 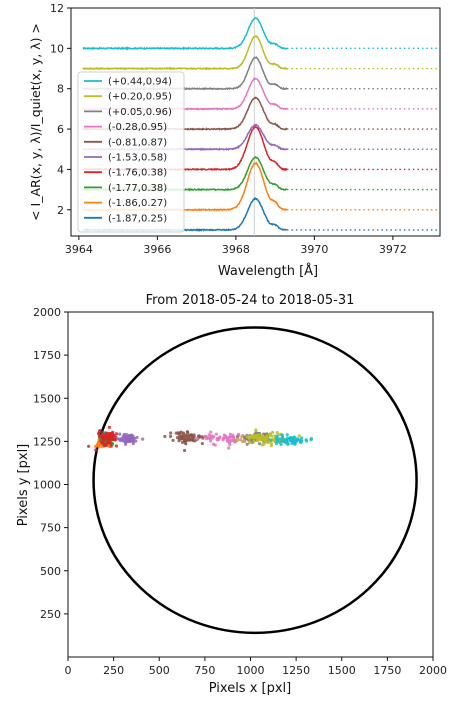 What do you see at coordinates (140, 82) in the screenshot?
I see `legend-label: (+0.44,0.94)` at bounding box center [140, 82].